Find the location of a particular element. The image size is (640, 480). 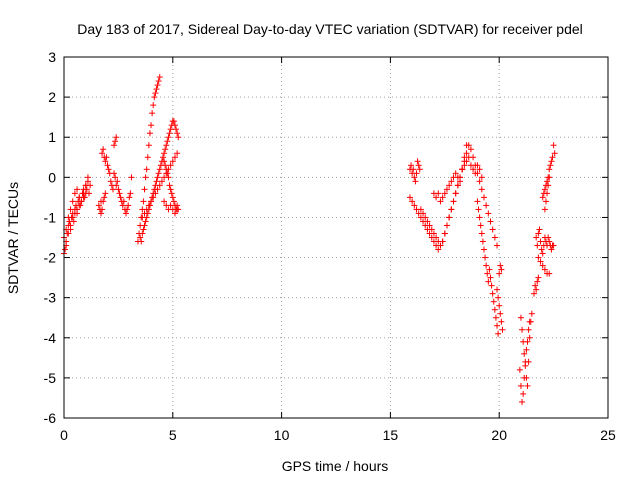

y-tick-label: 2 is located at coordinates (52, 97).